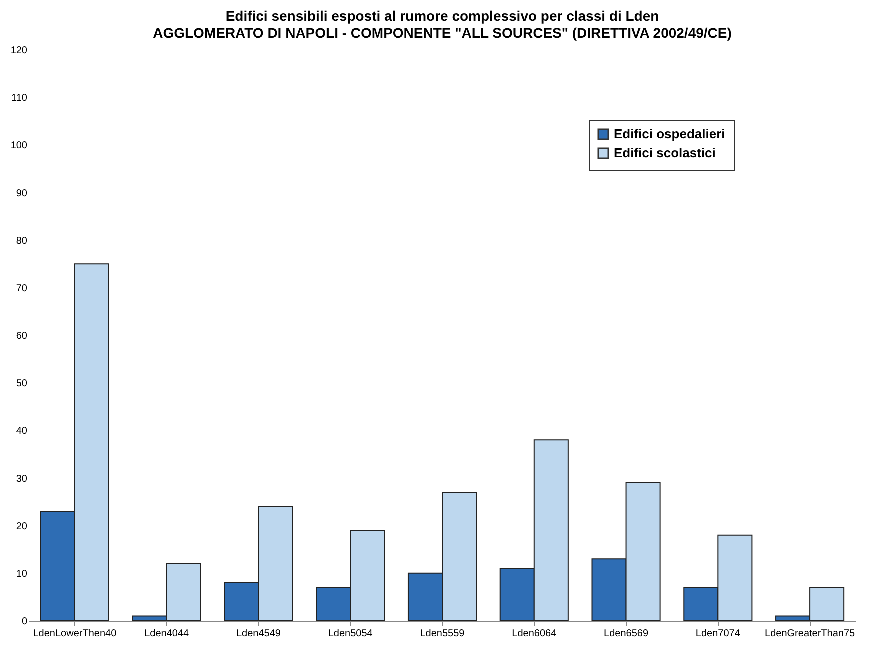  Describe the element at coordinates (442, 33) in the screenshot. I see `chart-subtitle: AGGLOMERATO DI NAPOLI - COMPONENTE "ALL SOURCES" (DIRETTIVA 2002/49/CE)` at that location.